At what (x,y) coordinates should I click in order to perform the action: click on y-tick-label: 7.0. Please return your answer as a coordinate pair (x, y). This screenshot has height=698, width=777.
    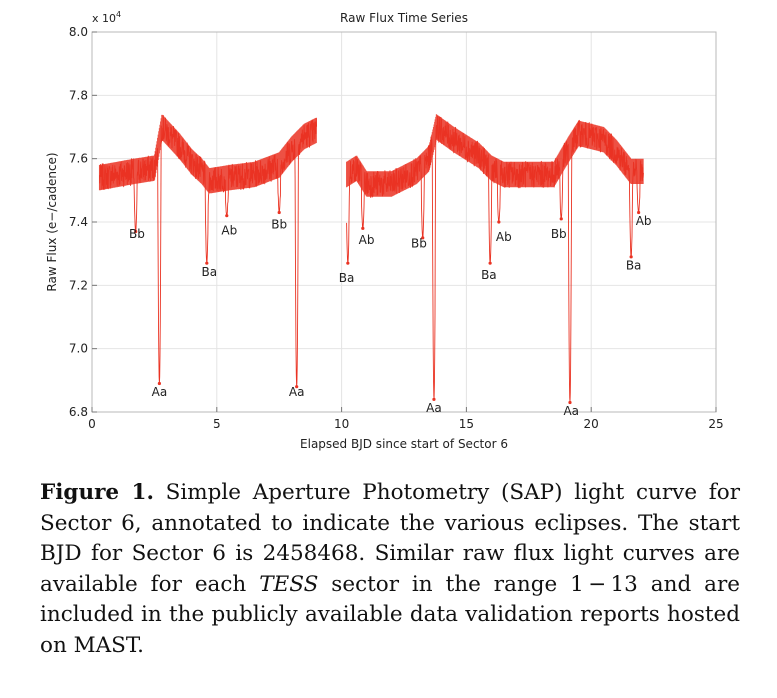
    Looking at the image, I should click on (78, 349).